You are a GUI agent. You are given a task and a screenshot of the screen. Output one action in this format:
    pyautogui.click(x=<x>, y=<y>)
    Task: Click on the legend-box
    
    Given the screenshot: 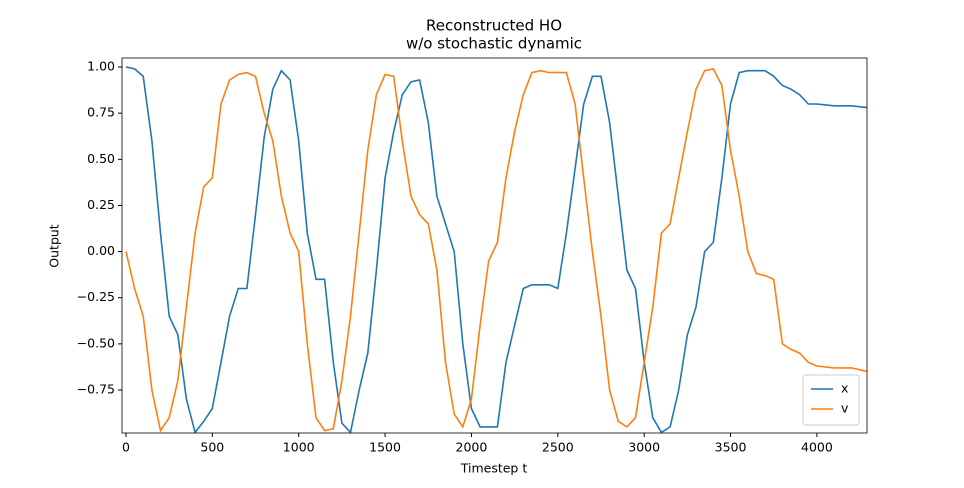 What is the action you would take?
    pyautogui.click(x=831, y=400)
    